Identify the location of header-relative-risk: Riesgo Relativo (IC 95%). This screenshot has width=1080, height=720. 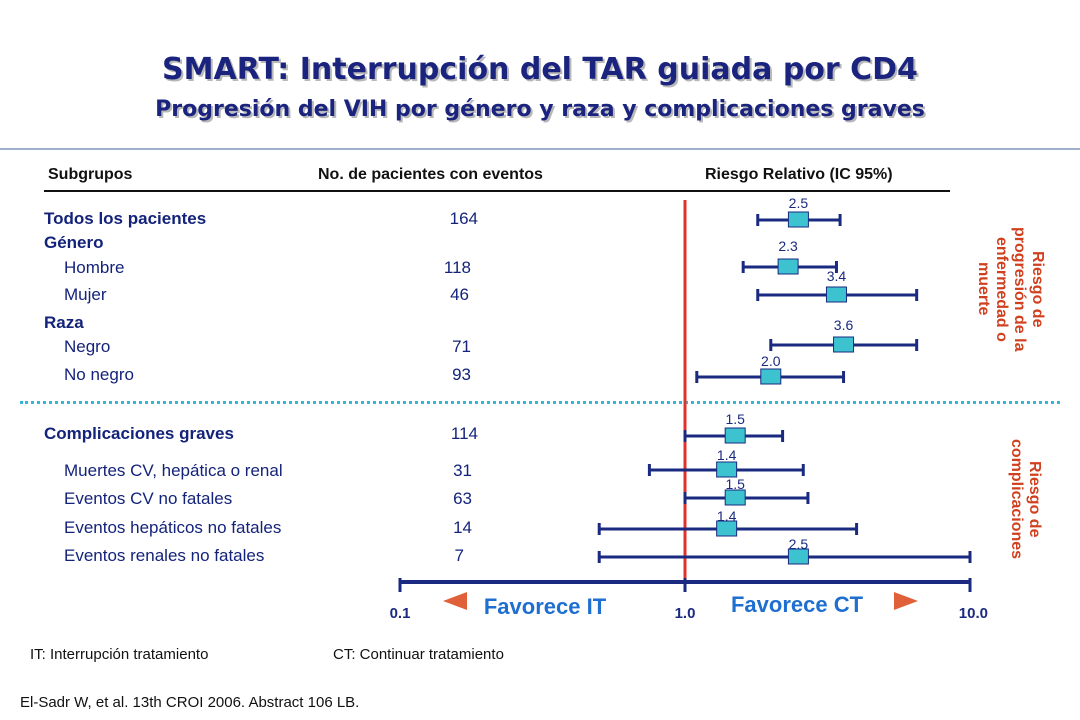
(799, 174).